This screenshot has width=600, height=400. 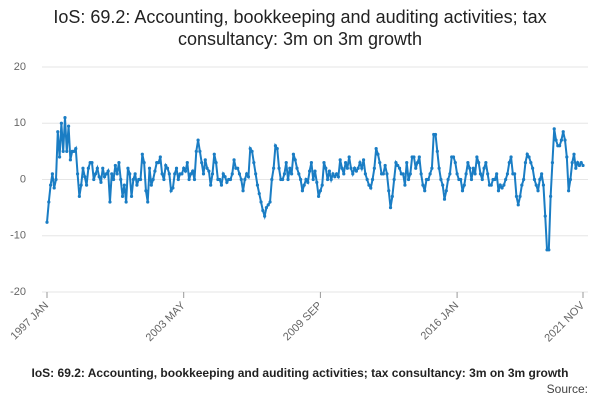 I want to click on x-tick-label: 2016 JAN, so click(x=440, y=321).